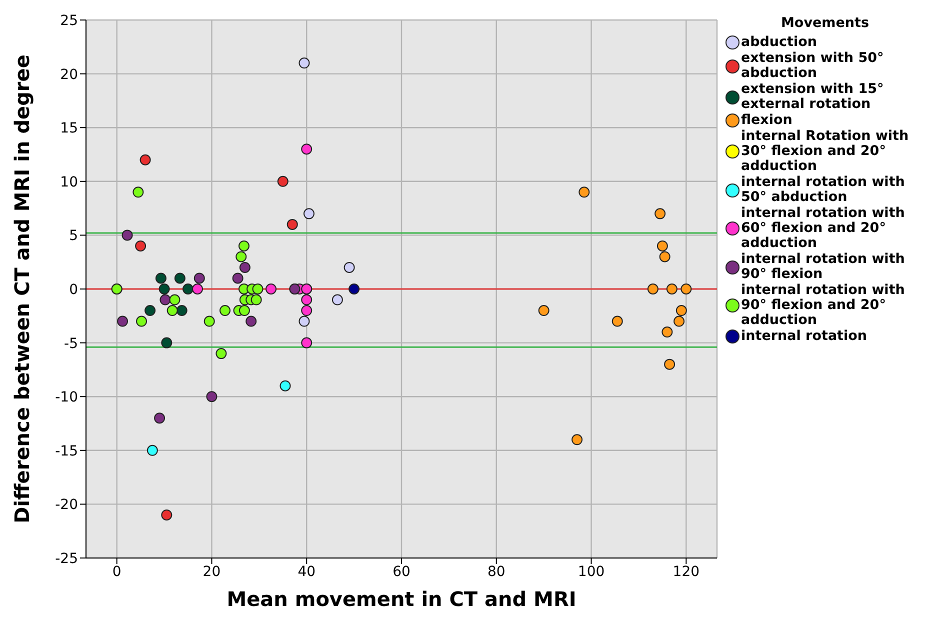  What do you see at coordinates (211, 572) in the screenshot?
I see `x-tick-label: 20` at bounding box center [211, 572].